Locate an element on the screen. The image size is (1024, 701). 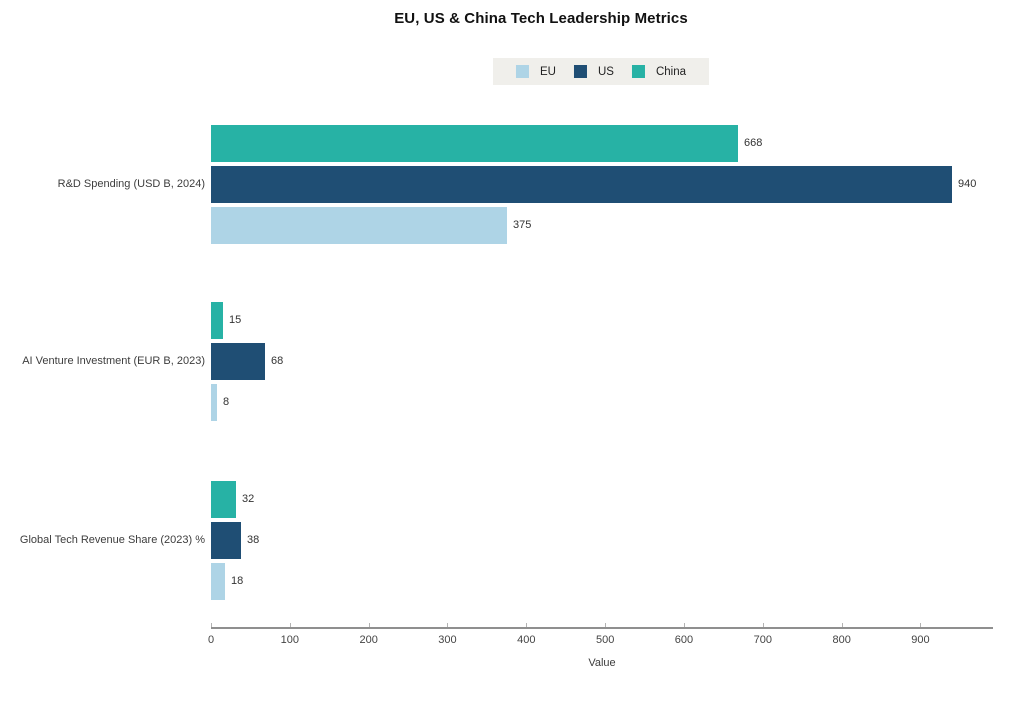
x-tick-label: 700 is located at coordinates (762, 640).